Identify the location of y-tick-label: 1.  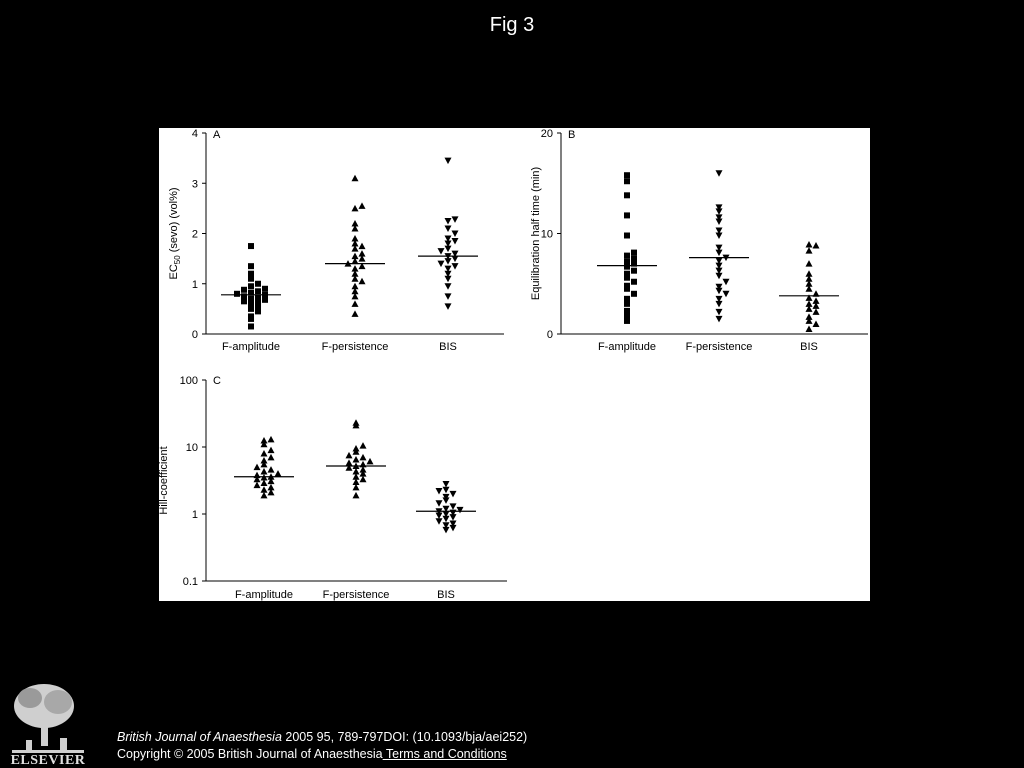
(195, 515).